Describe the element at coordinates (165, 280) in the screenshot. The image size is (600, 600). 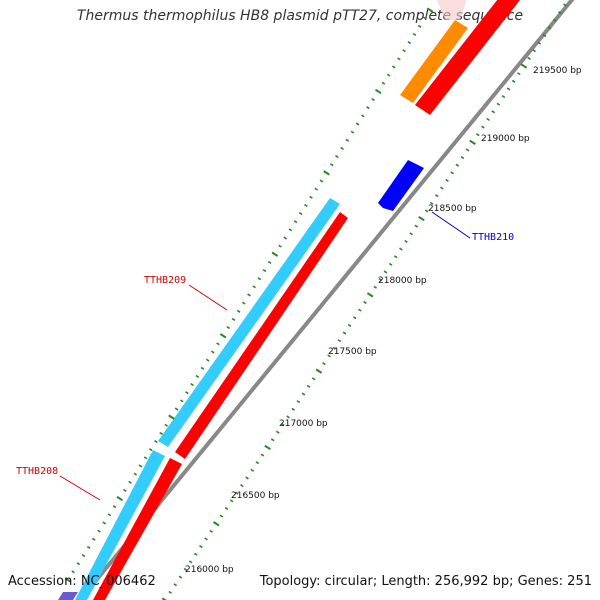
I see `gene-label-tthb209: TTHB209` at that location.